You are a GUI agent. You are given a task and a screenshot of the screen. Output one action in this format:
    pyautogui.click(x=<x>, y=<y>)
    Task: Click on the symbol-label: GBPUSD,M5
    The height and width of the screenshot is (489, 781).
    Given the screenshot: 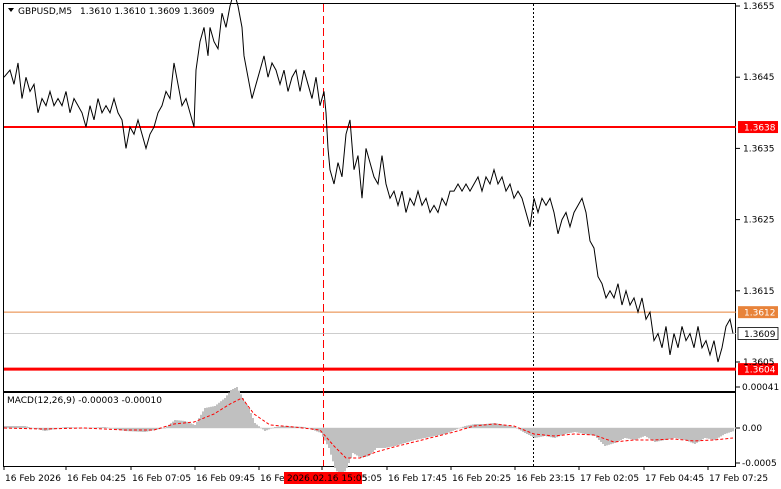 What is the action you would take?
    pyautogui.click(x=45, y=12)
    